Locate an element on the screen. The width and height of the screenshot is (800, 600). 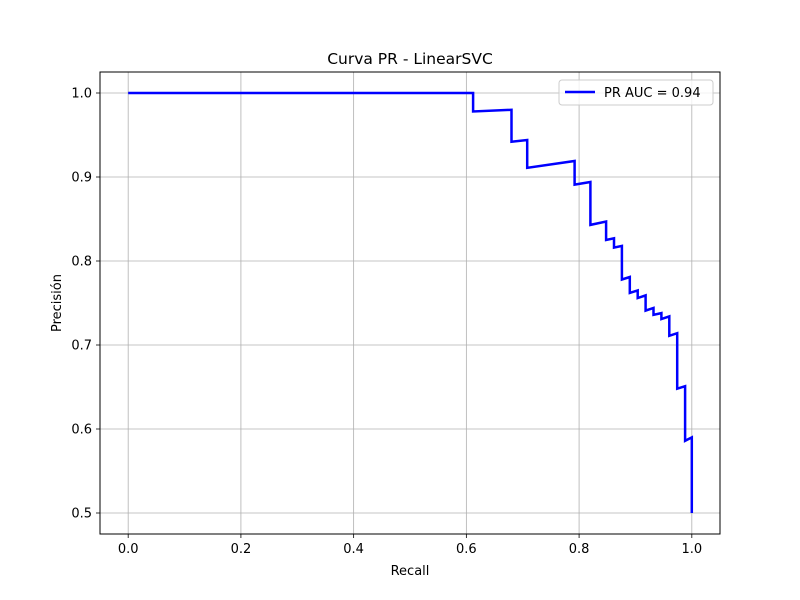
chart-title: Curva PR - LinearSVC is located at coordinates (410, 59).